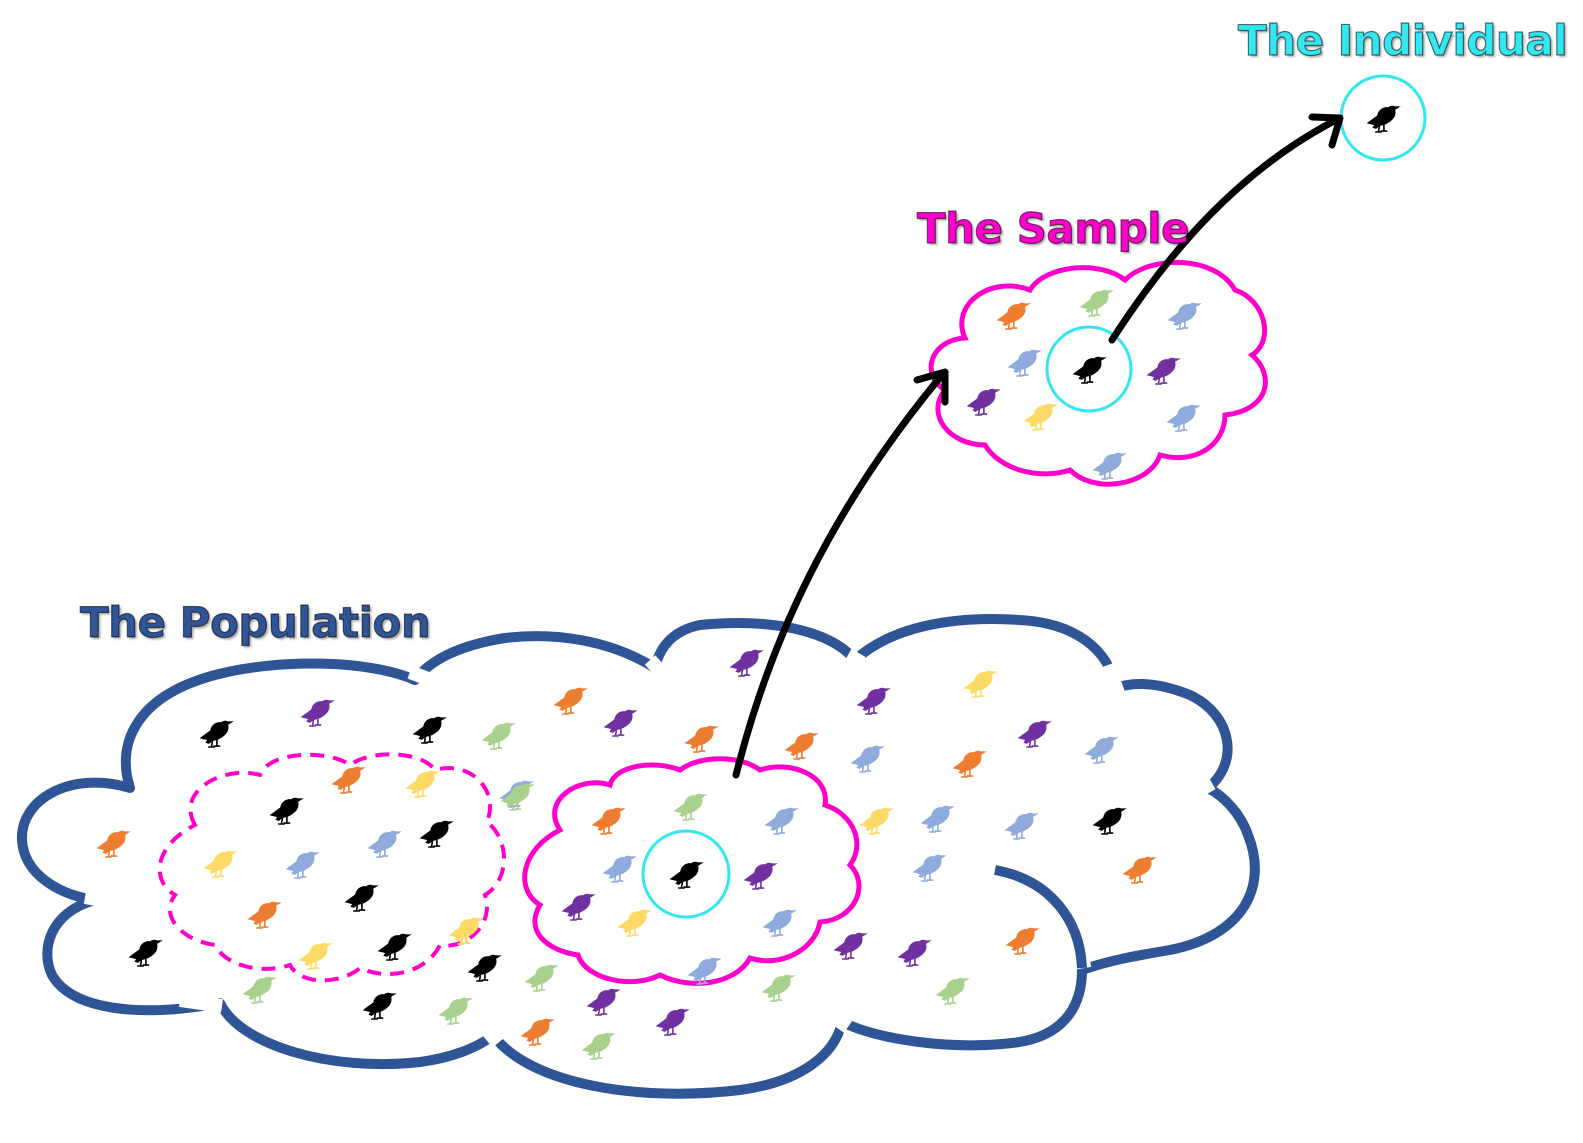  I want to click on dashed-sample-cloud, so click(331, 867).